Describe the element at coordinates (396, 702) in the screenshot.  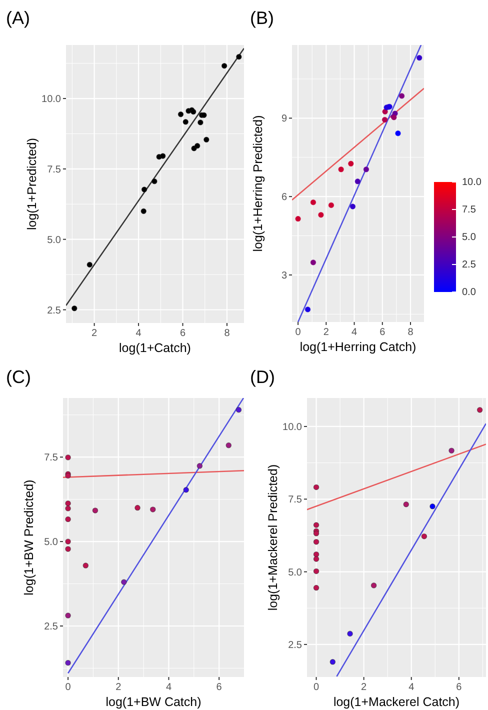
I see `x-axis-title: log(1+Mackerel Catch)` at that location.